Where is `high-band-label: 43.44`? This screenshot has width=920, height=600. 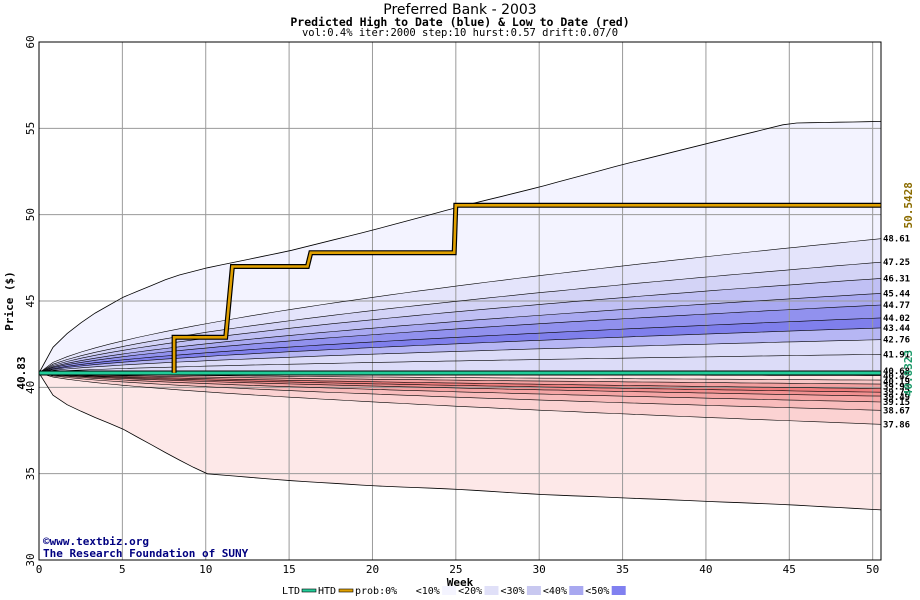 high-band-label: 43.44 is located at coordinates (897, 329).